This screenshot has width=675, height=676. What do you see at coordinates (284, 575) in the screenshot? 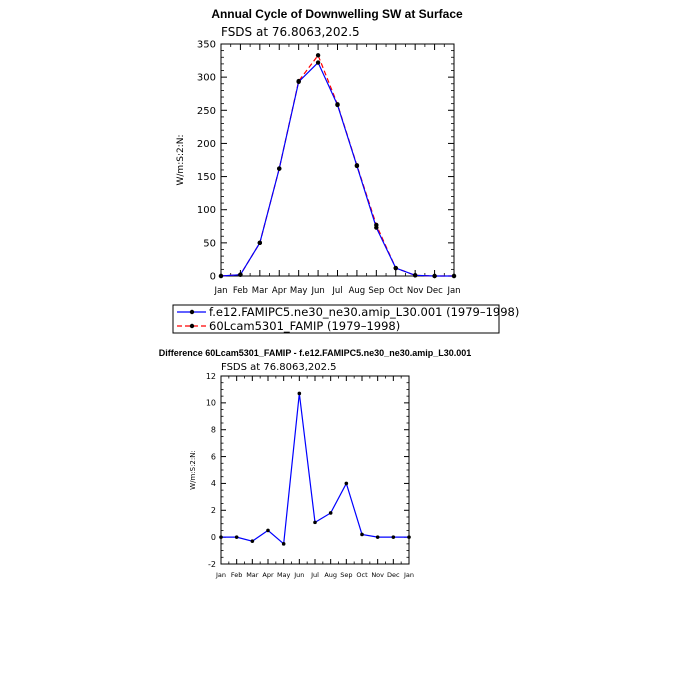
I see `chart2-xtick-label: May` at bounding box center [284, 575].